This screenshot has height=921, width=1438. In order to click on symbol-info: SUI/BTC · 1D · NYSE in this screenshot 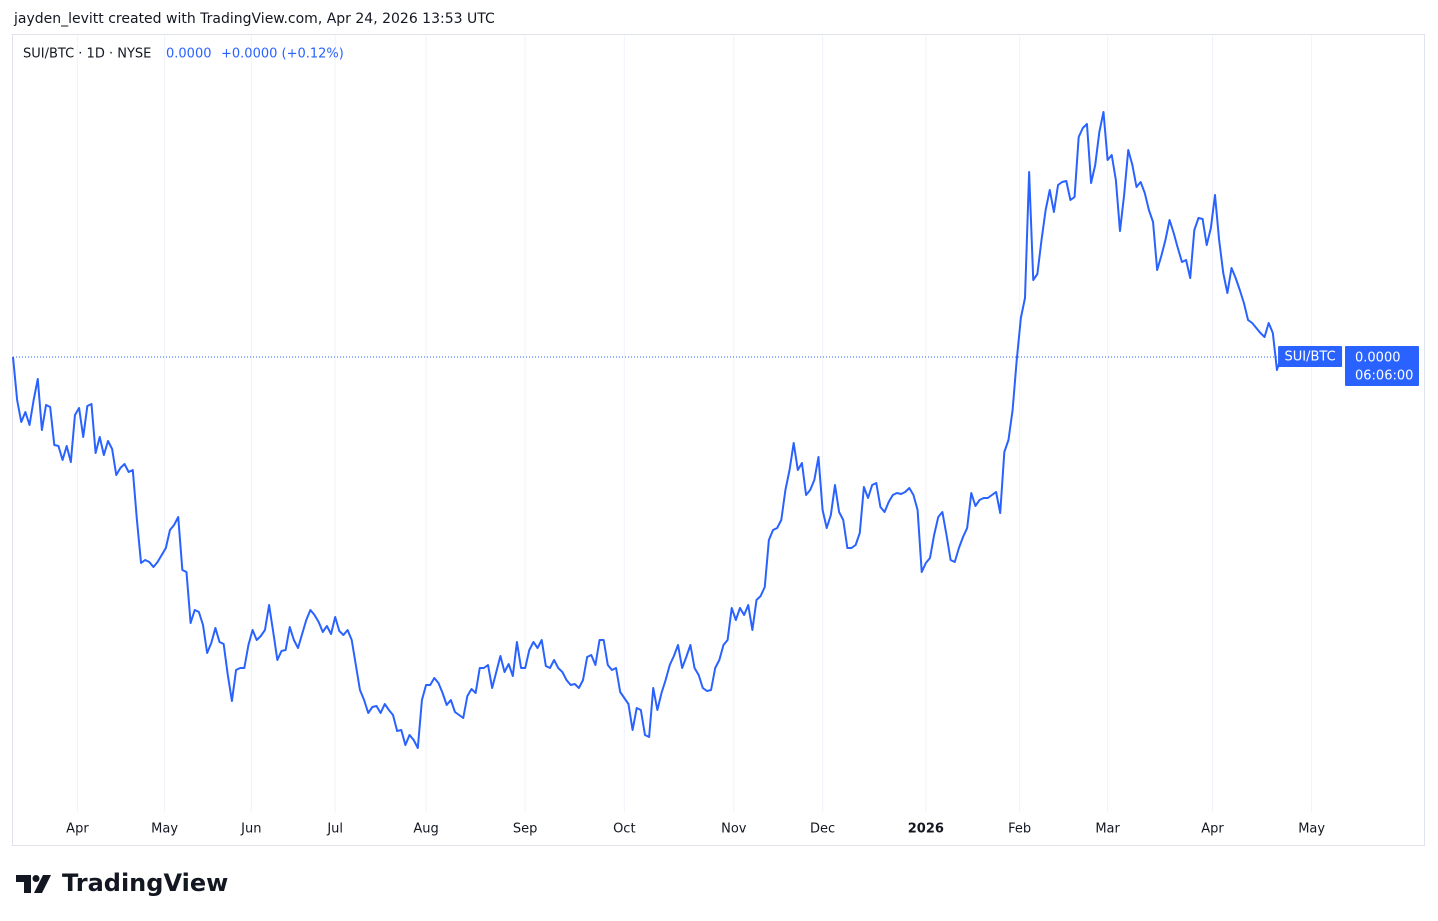, I will do `click(87, 54)`.